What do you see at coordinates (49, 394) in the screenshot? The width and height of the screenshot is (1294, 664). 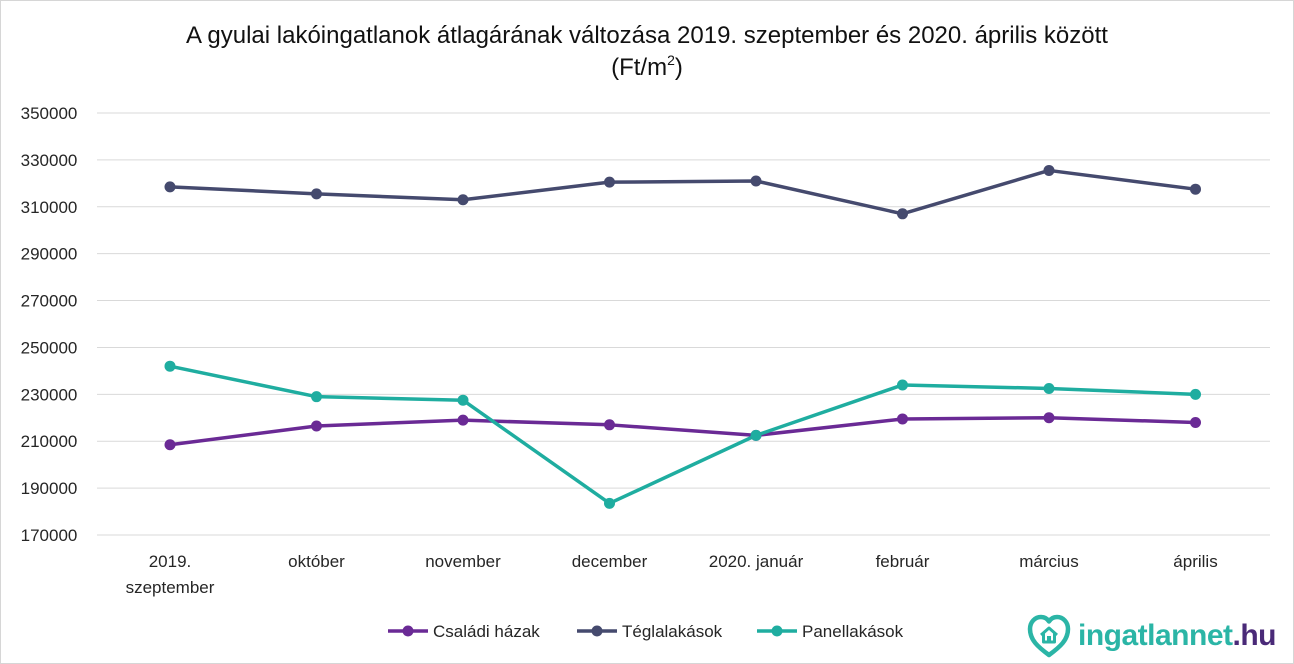 I see `y-tick-label: 230000` at bounding box center [49, 394].